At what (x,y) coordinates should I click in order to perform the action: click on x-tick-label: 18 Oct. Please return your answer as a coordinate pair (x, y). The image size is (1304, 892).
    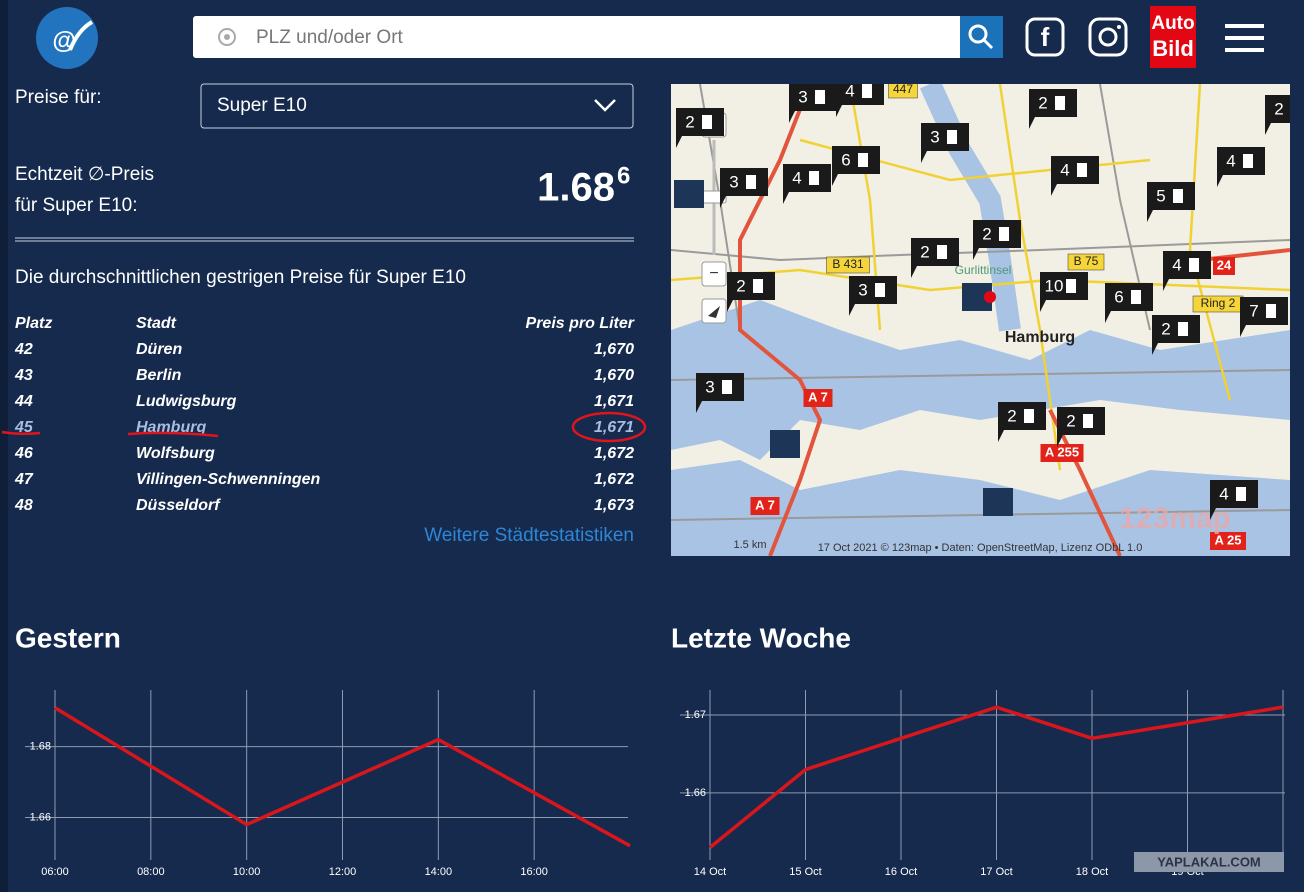
    Looking at the image, I should click on (1092, 872).